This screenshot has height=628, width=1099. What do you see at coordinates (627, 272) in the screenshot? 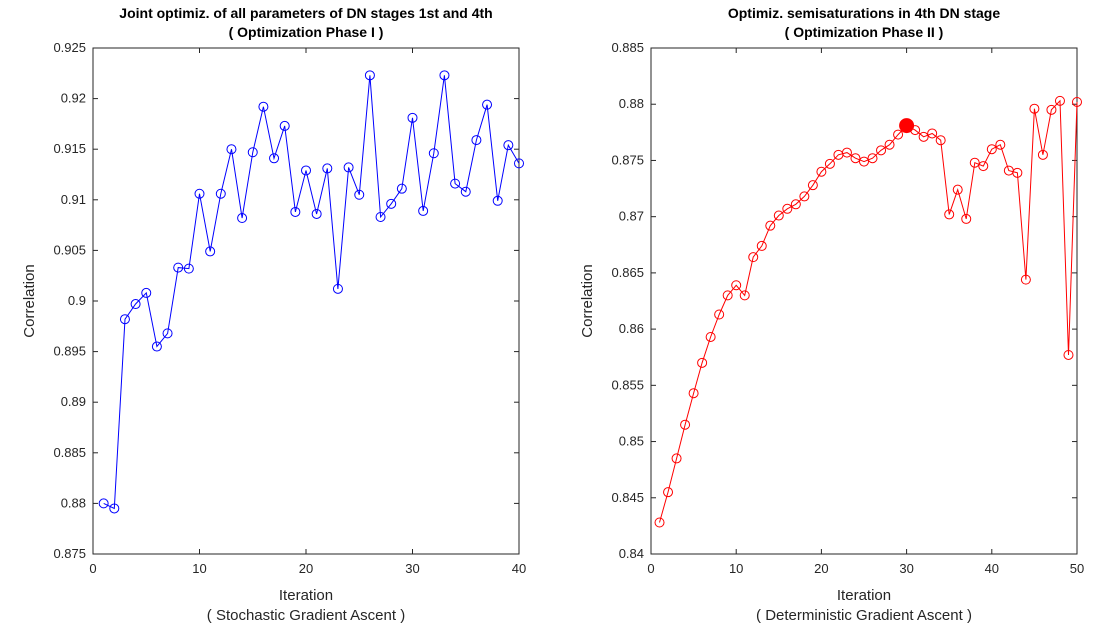
I see `y-tick-label: 0.865` at bounding box center [627, 272].